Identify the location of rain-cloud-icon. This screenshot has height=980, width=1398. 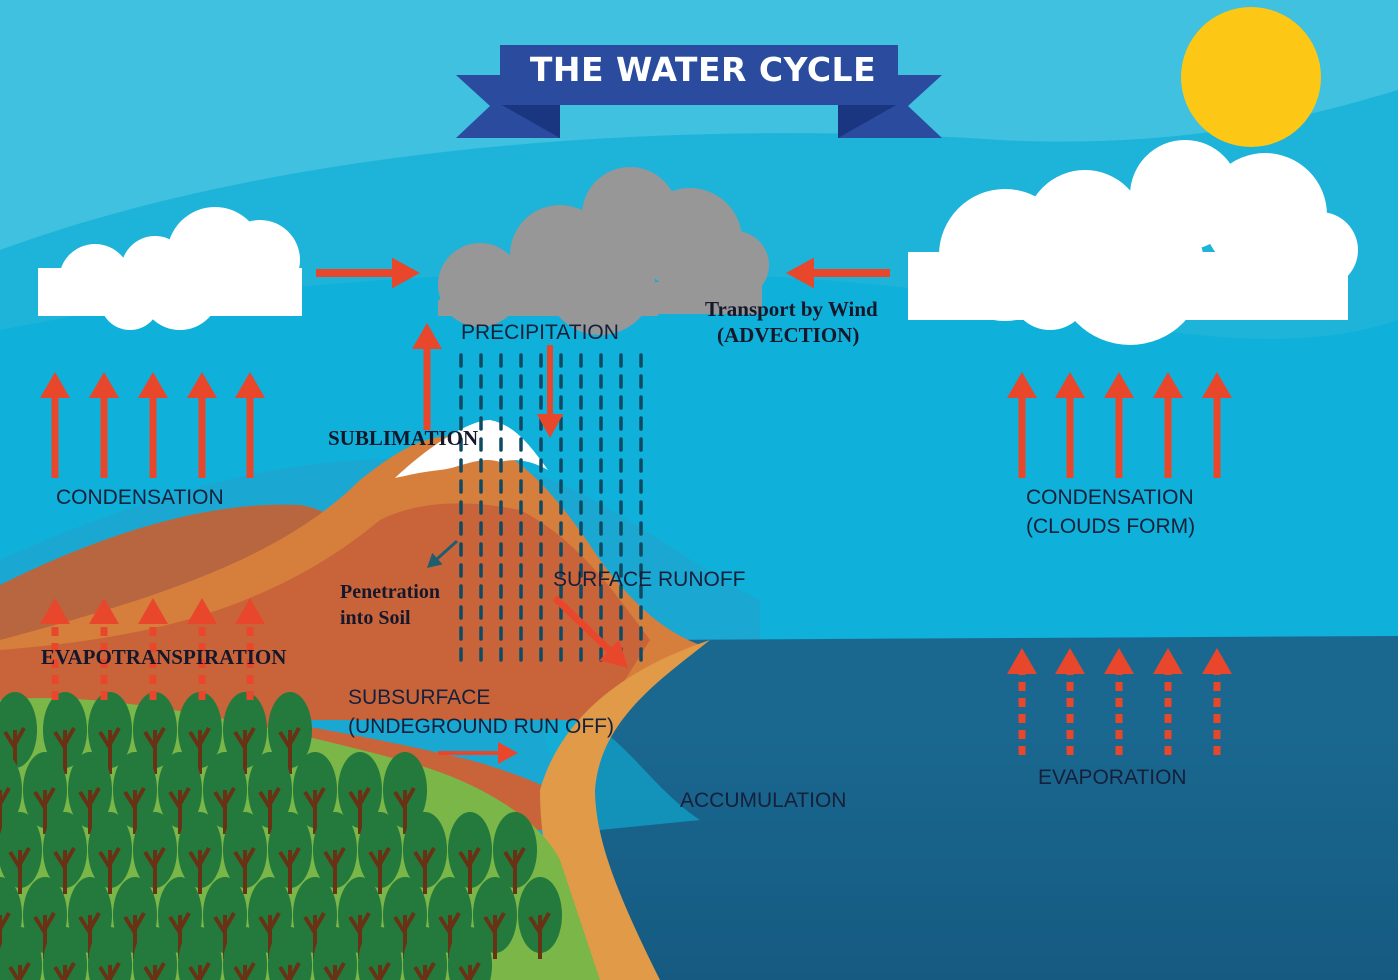
(603, 251).